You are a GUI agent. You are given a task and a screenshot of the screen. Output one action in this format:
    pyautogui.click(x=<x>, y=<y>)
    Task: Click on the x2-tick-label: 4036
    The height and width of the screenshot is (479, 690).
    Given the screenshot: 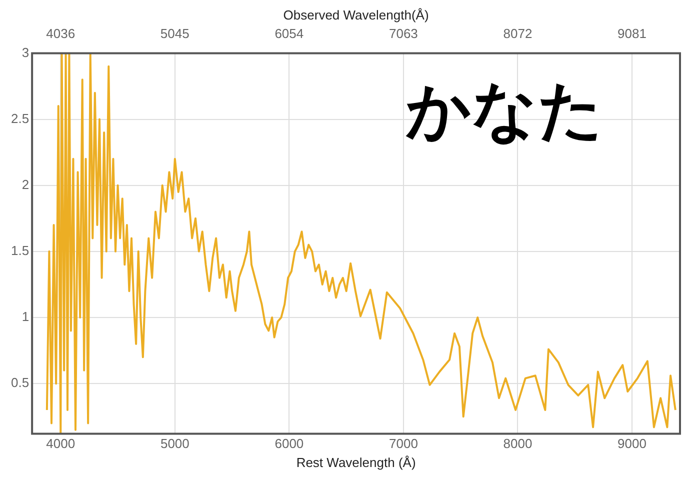 What is the action you would take?
    pyautogui.click(x=61, y=33)
    